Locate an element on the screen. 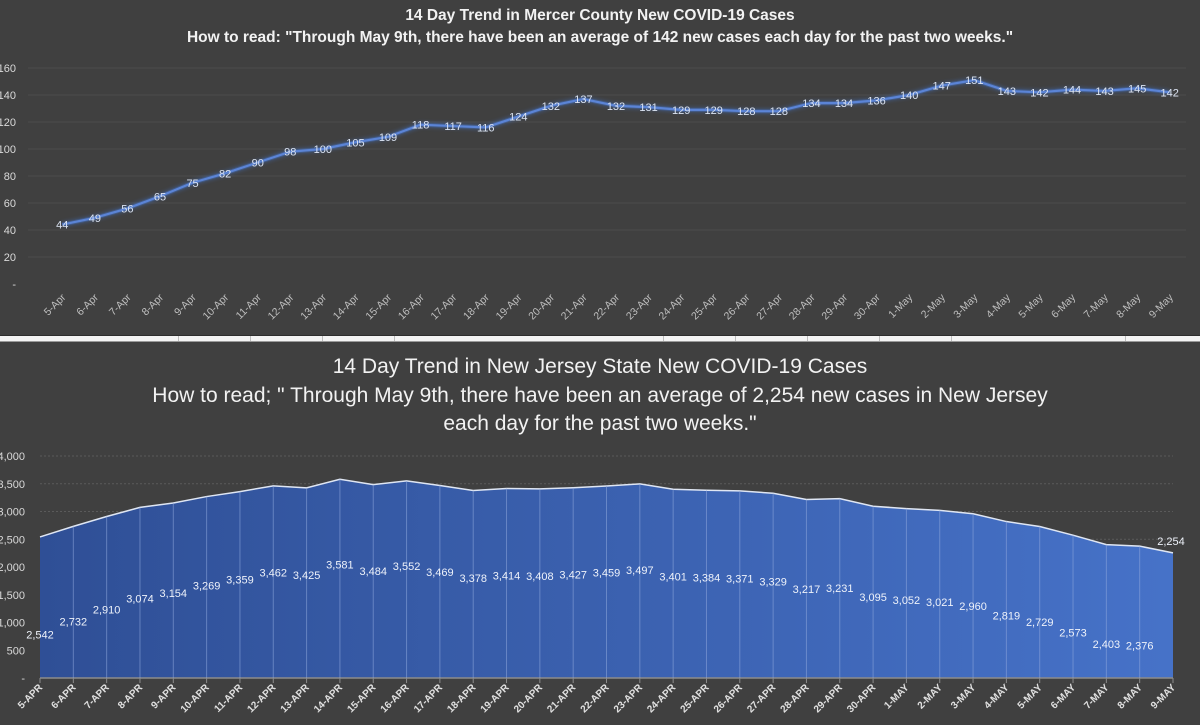 The width and height of the screenshot is (1200, 725). x-tick-label: 28-Apr is located at coordinates (802, 306).